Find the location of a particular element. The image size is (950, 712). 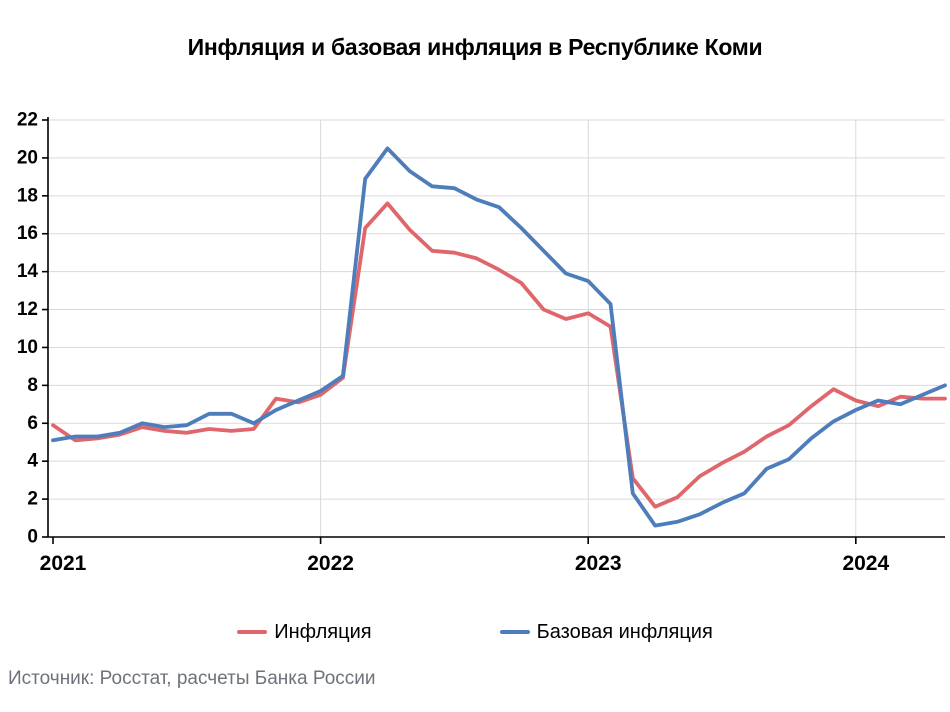

core-inflation-line-swatch-icon is located at coordinates (514, 632).